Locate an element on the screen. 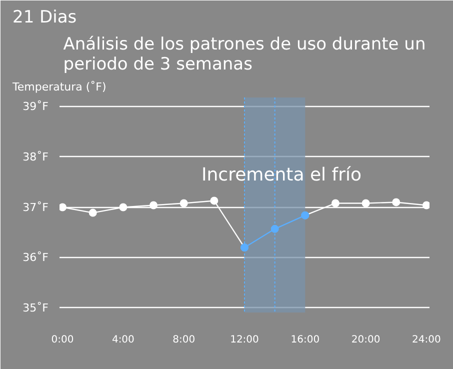  x-tick-label: 16:00 is located at coordinates (305, 340).